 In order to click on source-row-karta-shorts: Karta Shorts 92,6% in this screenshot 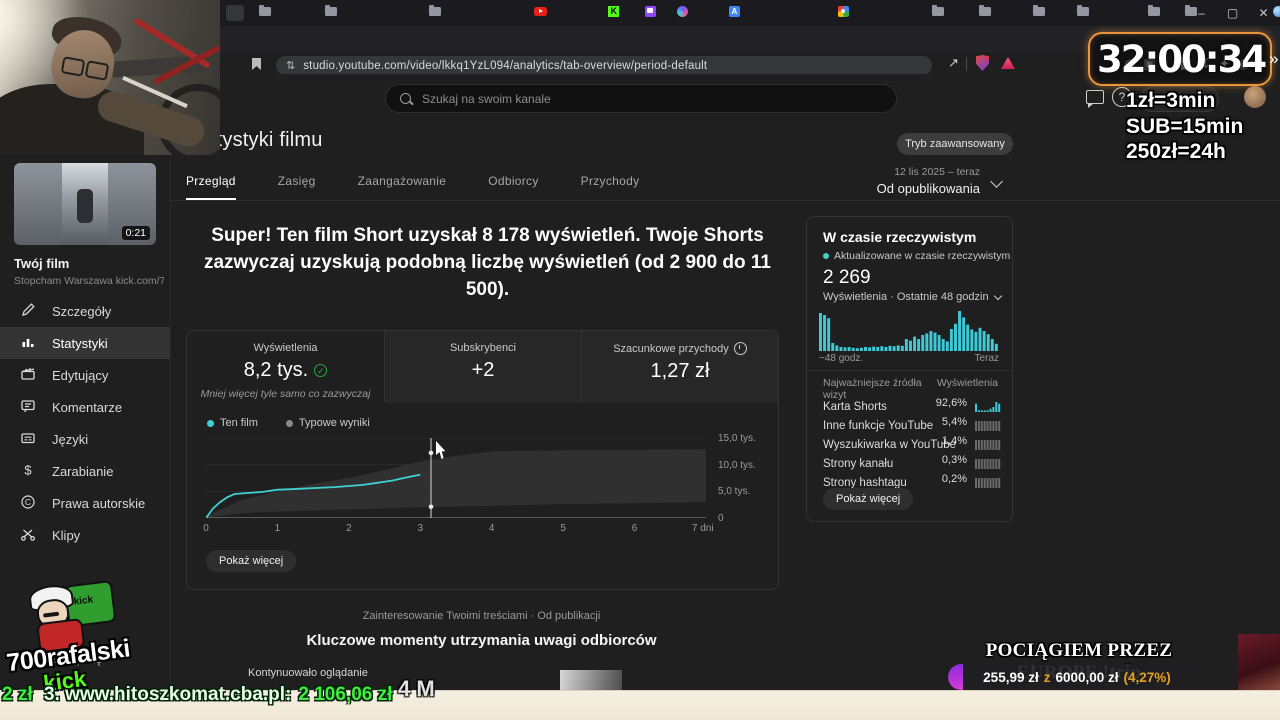, I will do `click(912, 406)`.